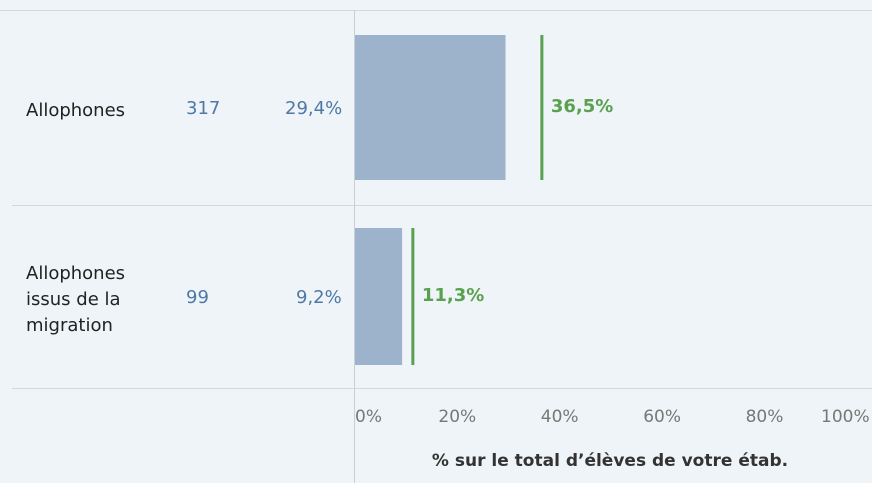 Image resolution: width=872 pixels, height=483 pixels. What do you see at coordinates (76, 110) in the screenshot?
I see `category-label: Allophones` at bounding box center [76, 110].